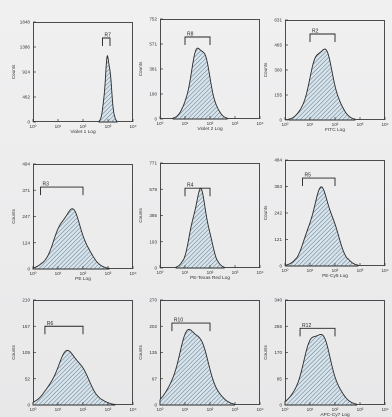 Image resolution: width=392 pixels, height=417 pixels. I want to click on gate-label: R5, so click(307, 176).